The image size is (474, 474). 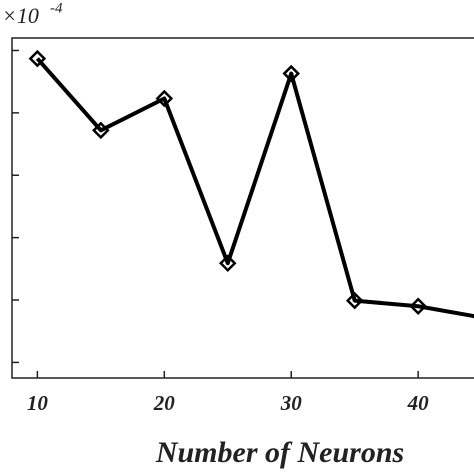 What do you see at coordinates (20, 15) in the screenshot?
I see `axis-multiplier: ×10` at bounding box center [20, 15].